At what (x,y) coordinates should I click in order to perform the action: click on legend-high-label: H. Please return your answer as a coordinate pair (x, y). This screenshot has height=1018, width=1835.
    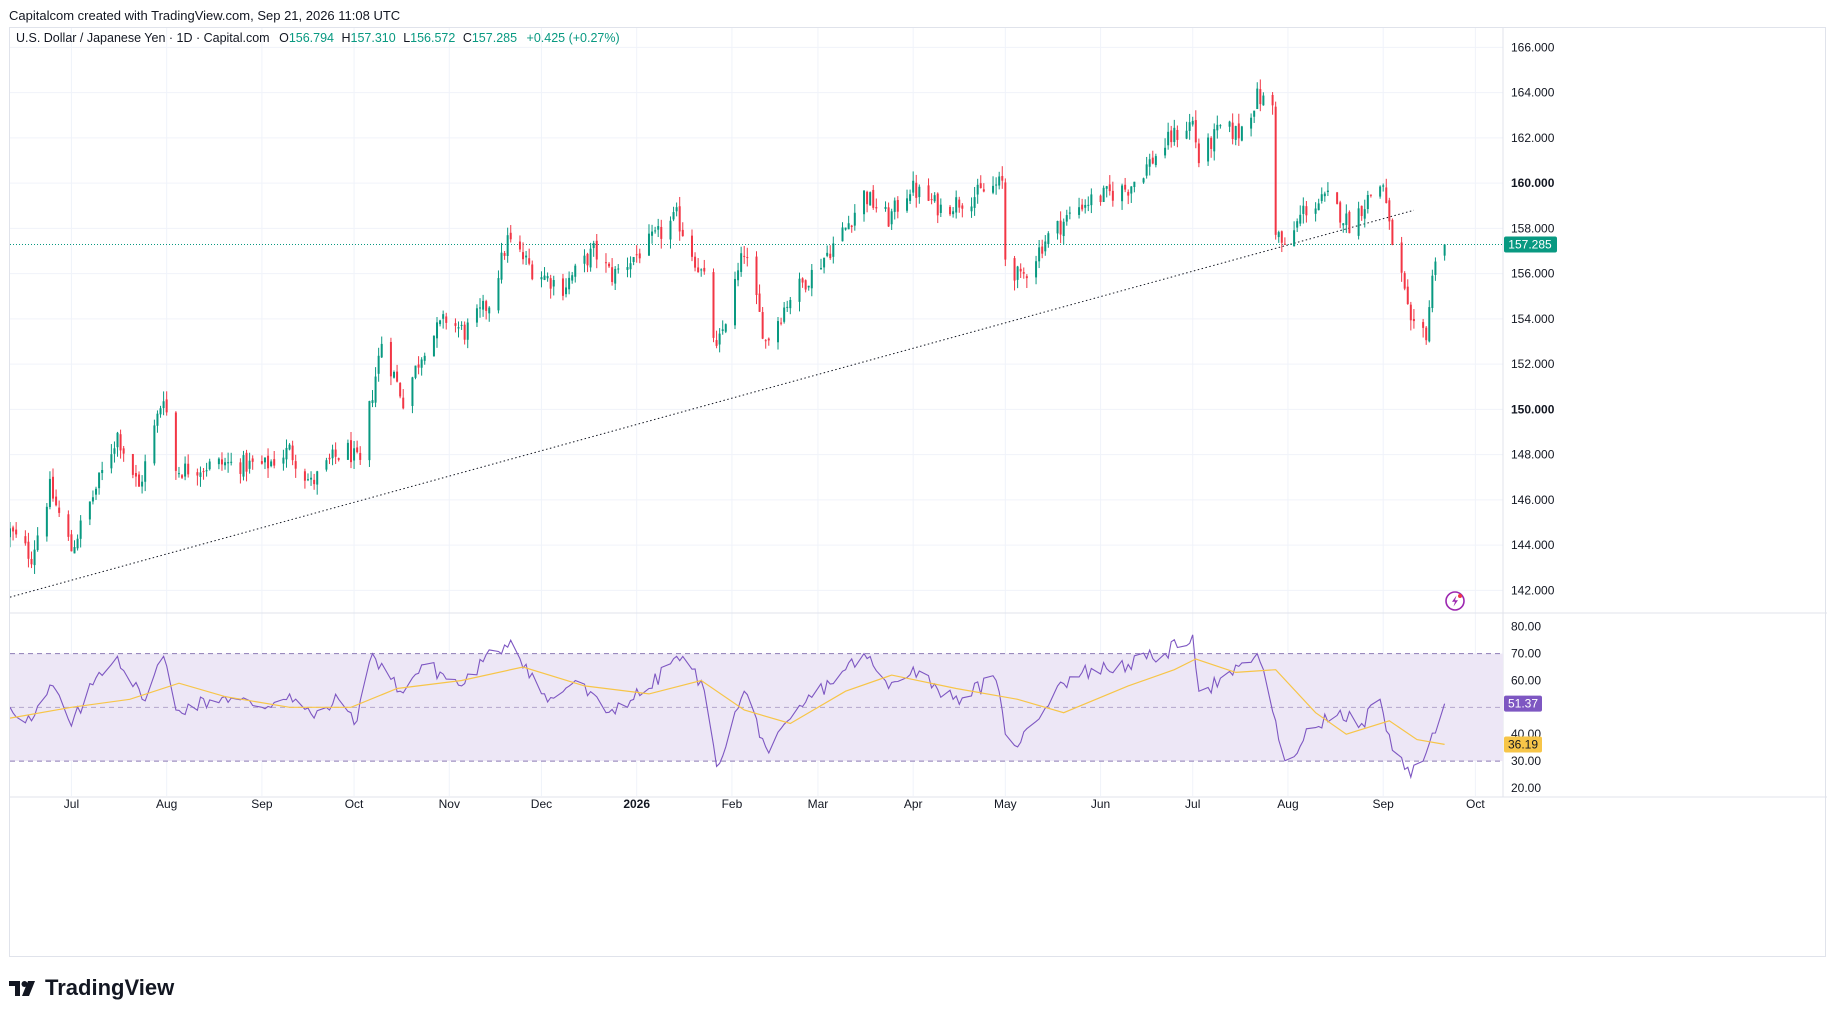
    Looking at the image, I should click on (346, 38).